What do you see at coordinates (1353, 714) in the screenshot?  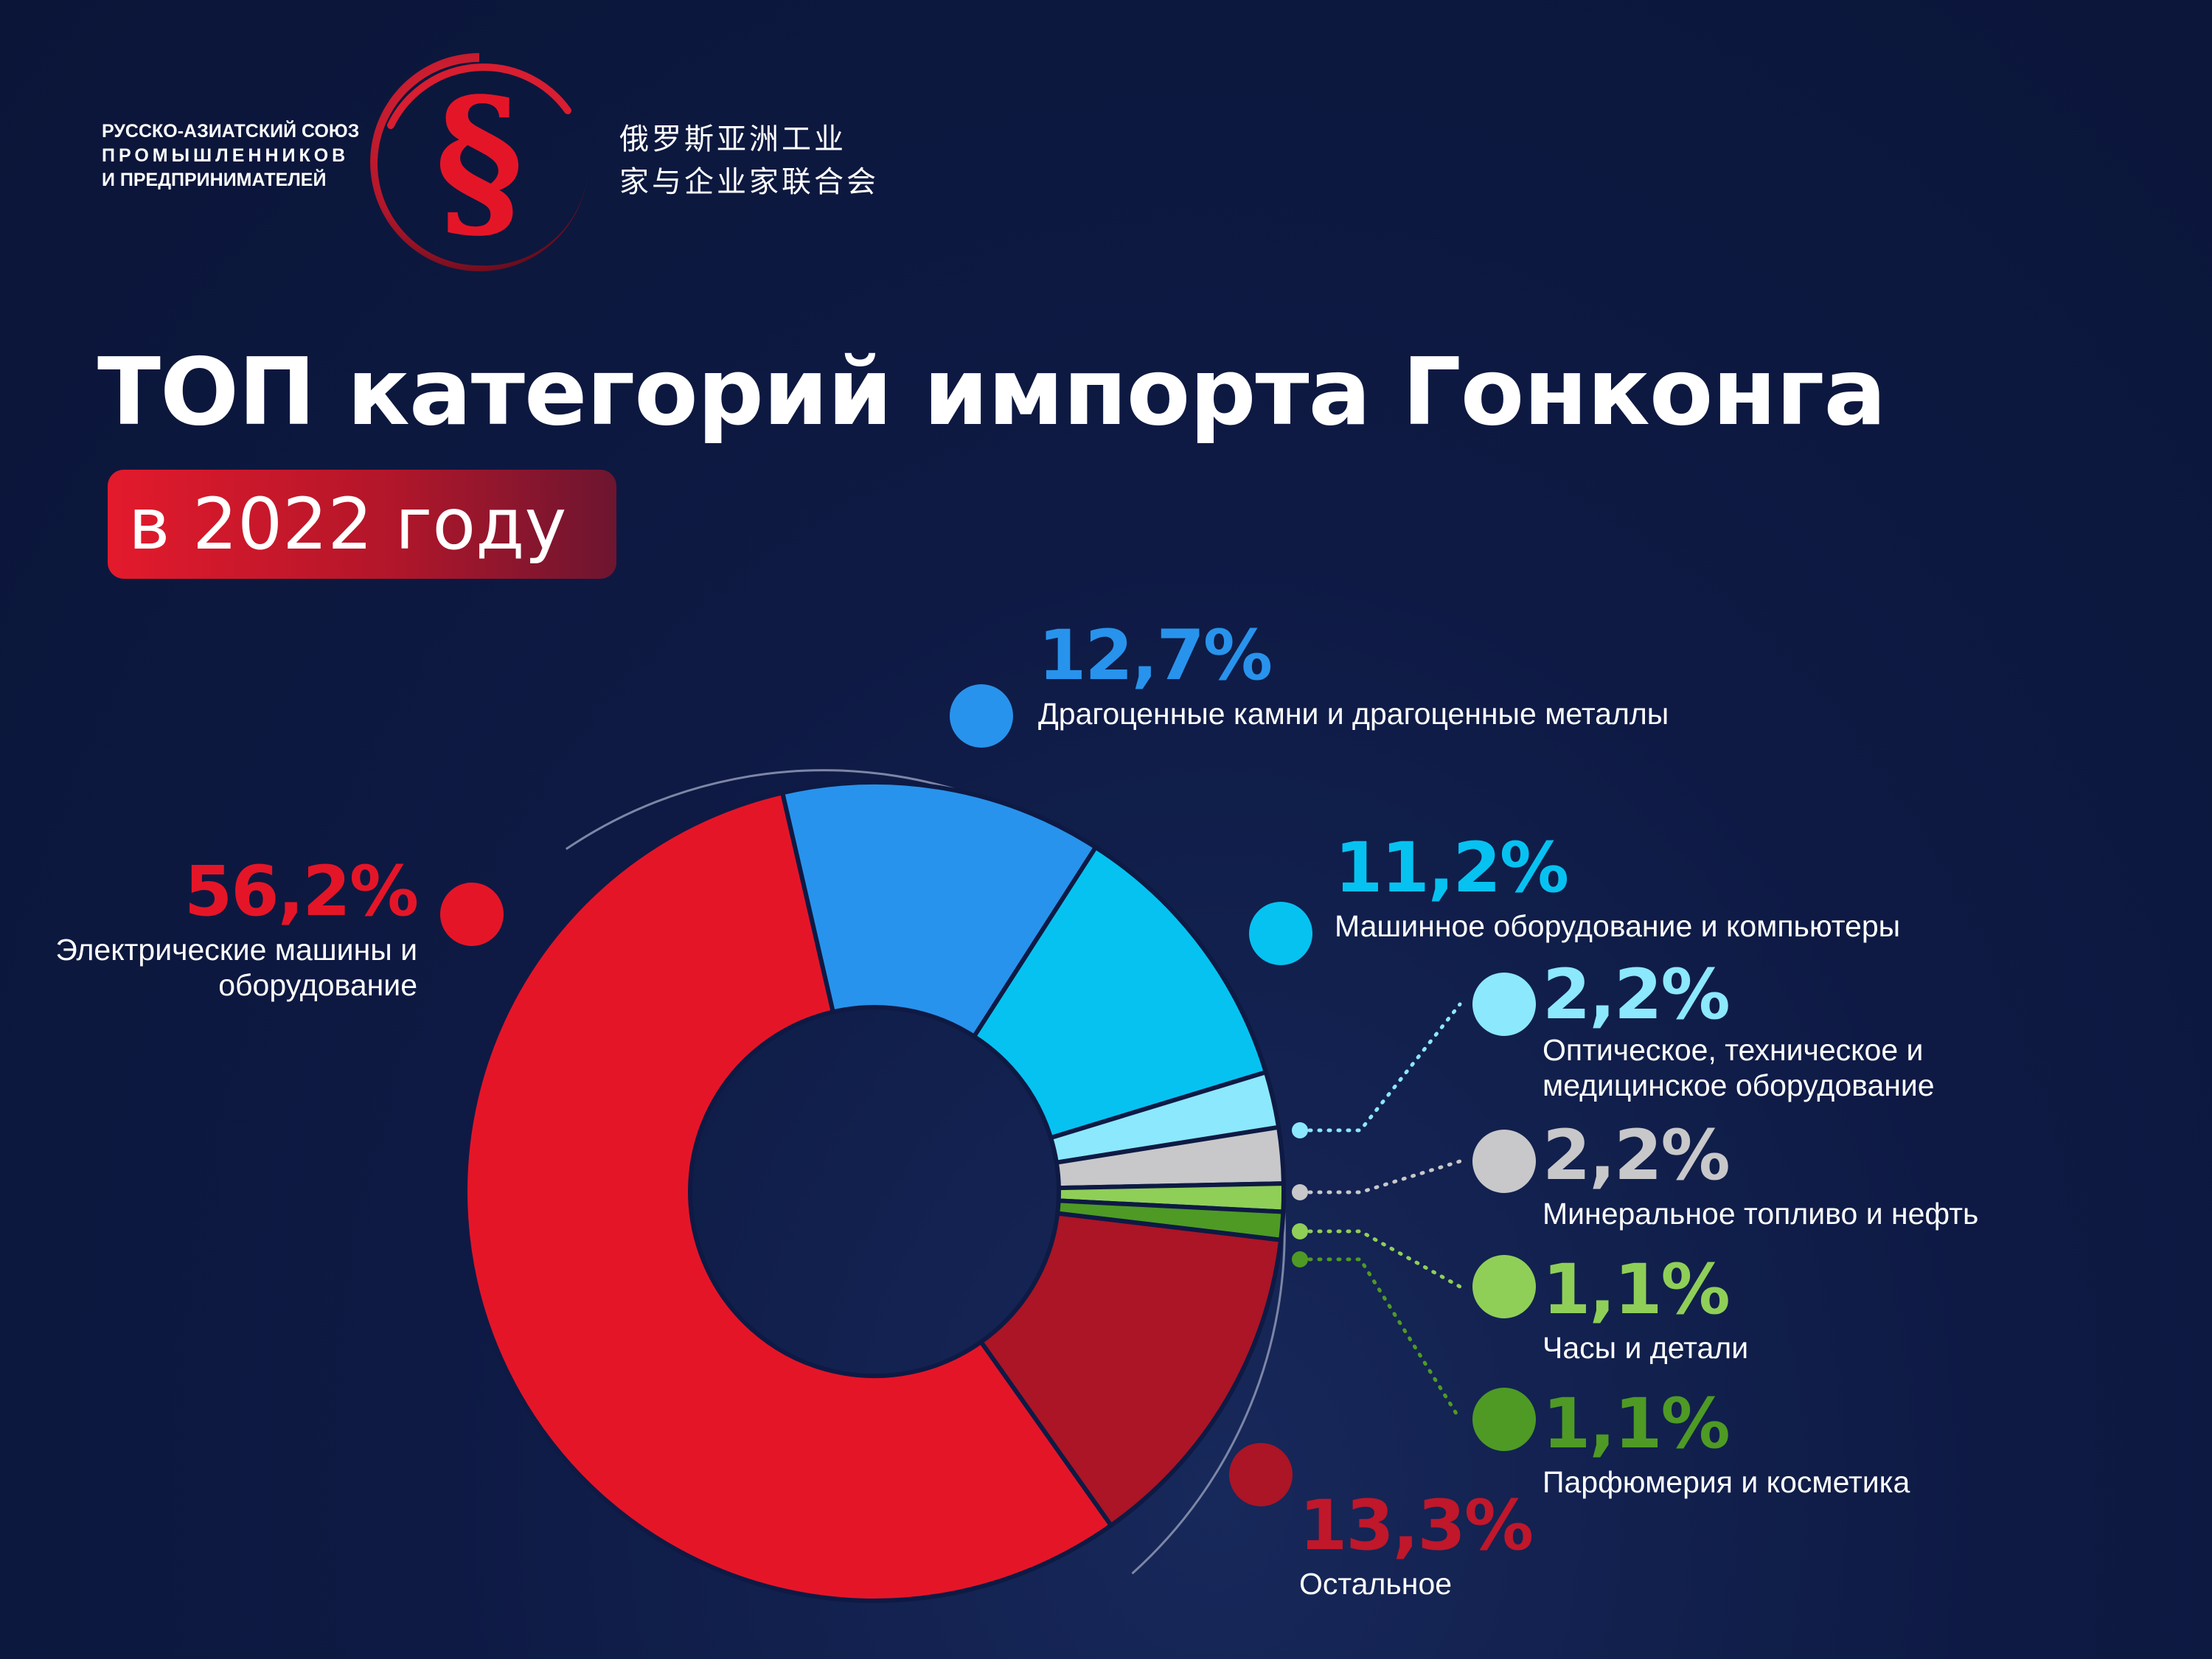 I see `category-precious: Драгоценные камни и драгоценные металлы` at bounding box center [1353, 714].